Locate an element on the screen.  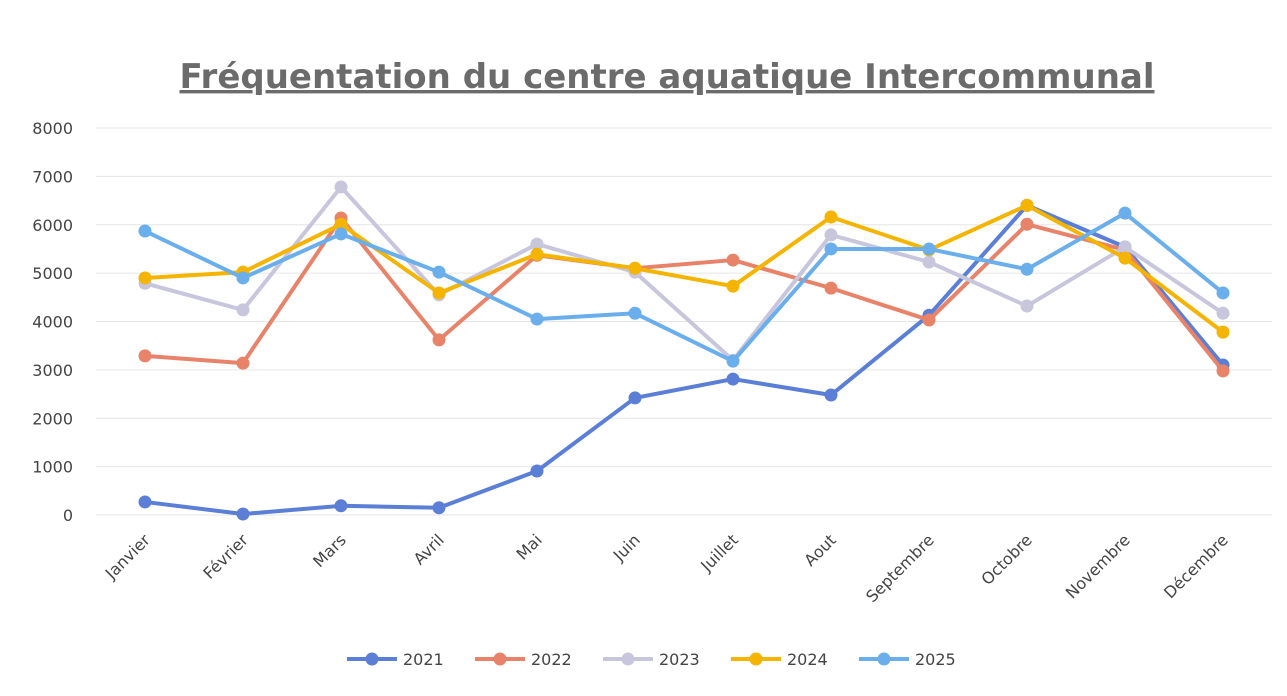
y-tick-label: 1000 is located at coordinates (52, 467).